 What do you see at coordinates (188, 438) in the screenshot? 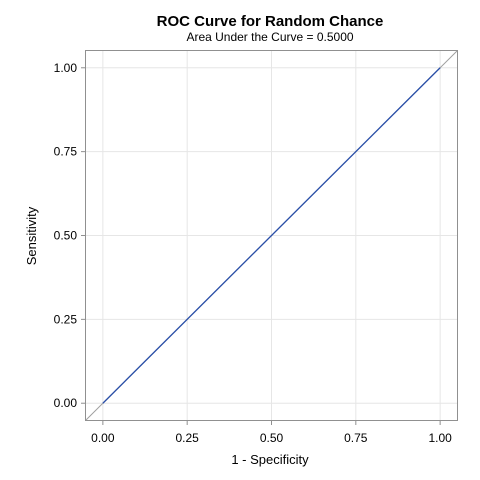
I see `x-tick-label: 0.25` at bounding box center [188, 438].